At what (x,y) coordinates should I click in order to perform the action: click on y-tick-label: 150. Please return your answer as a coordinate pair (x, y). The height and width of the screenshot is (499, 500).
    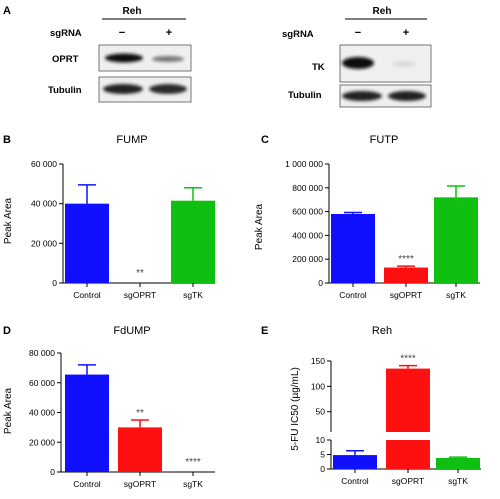
    Looking at the image, I should click on (318, 361).